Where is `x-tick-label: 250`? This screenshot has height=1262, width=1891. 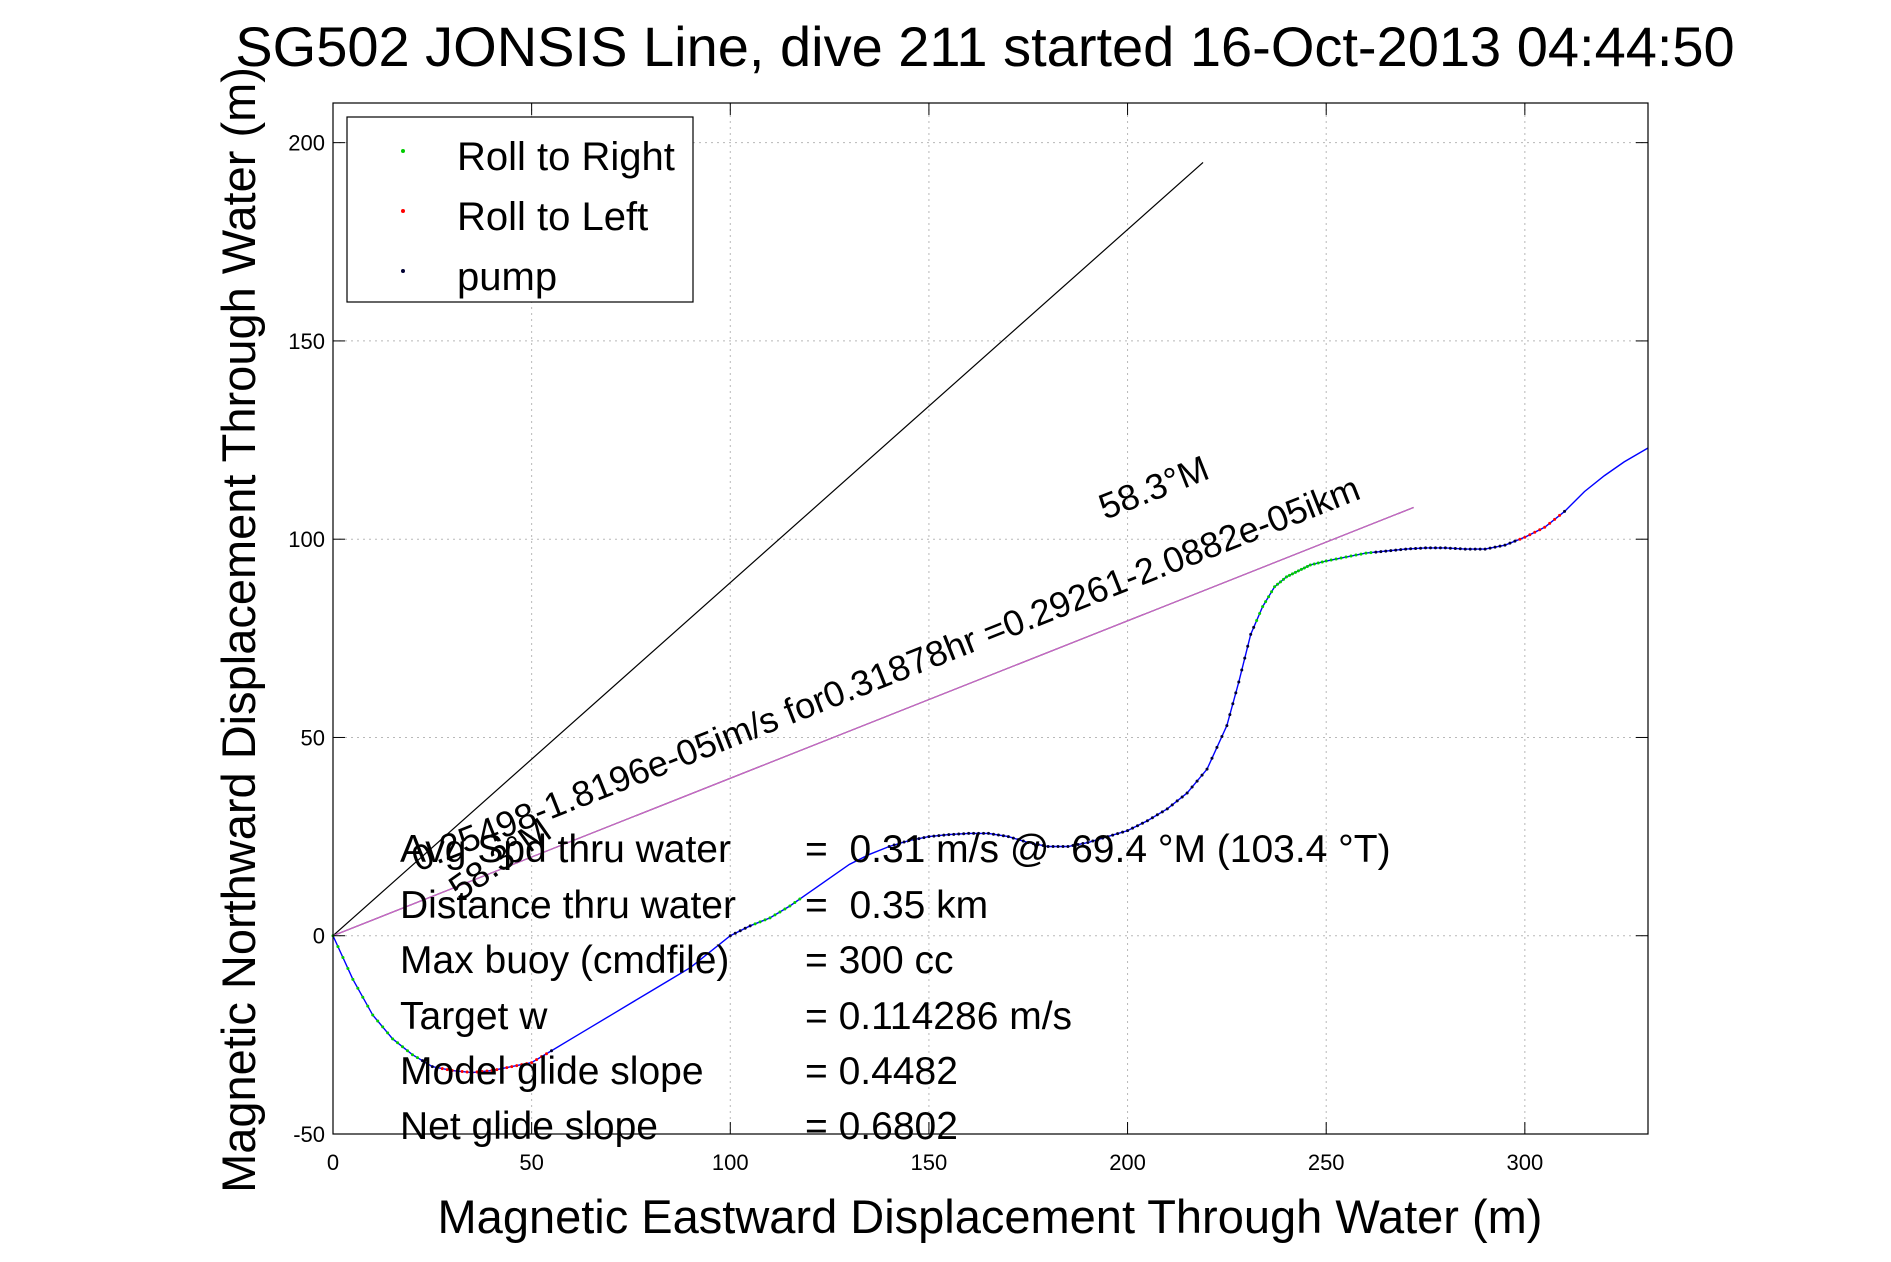
x-tick-label: 250 is located at coordinates (1326, 1162).